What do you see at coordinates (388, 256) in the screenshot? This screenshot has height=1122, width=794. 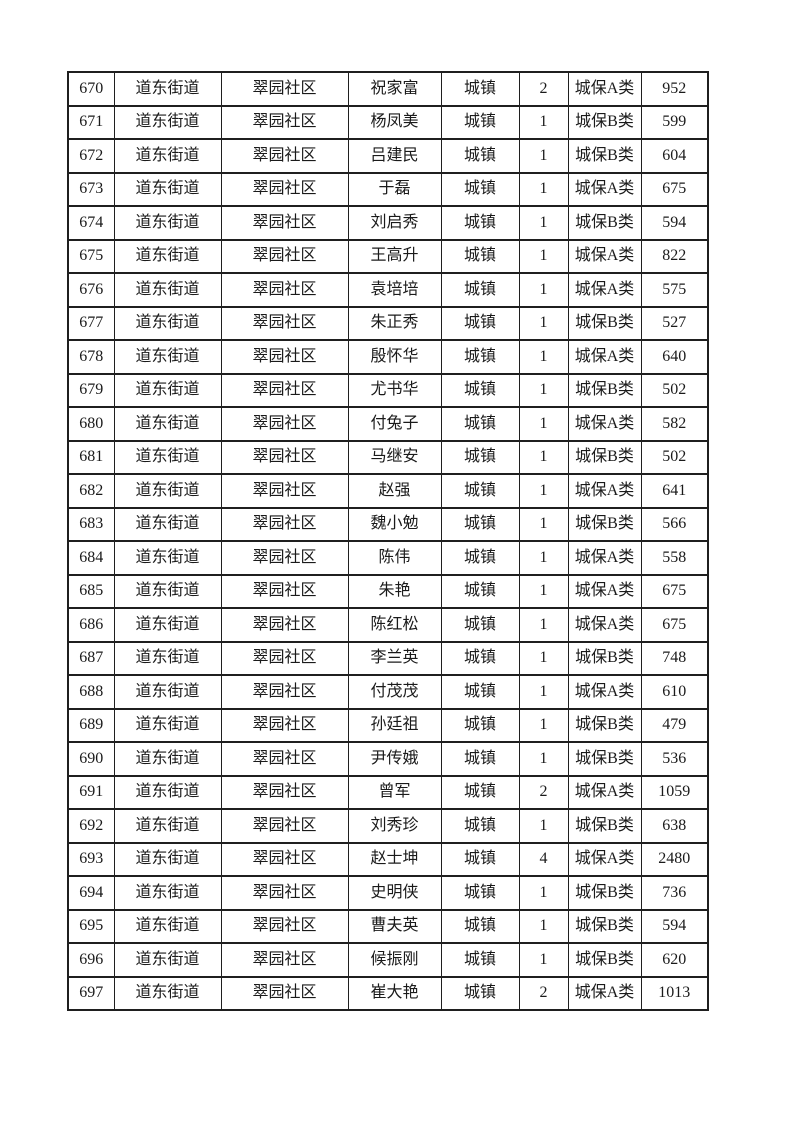 I see `table-row: 675 道东街道 翠园社区 王高升 城镇 1 城保A类 822` at bounding box center [388, 256].